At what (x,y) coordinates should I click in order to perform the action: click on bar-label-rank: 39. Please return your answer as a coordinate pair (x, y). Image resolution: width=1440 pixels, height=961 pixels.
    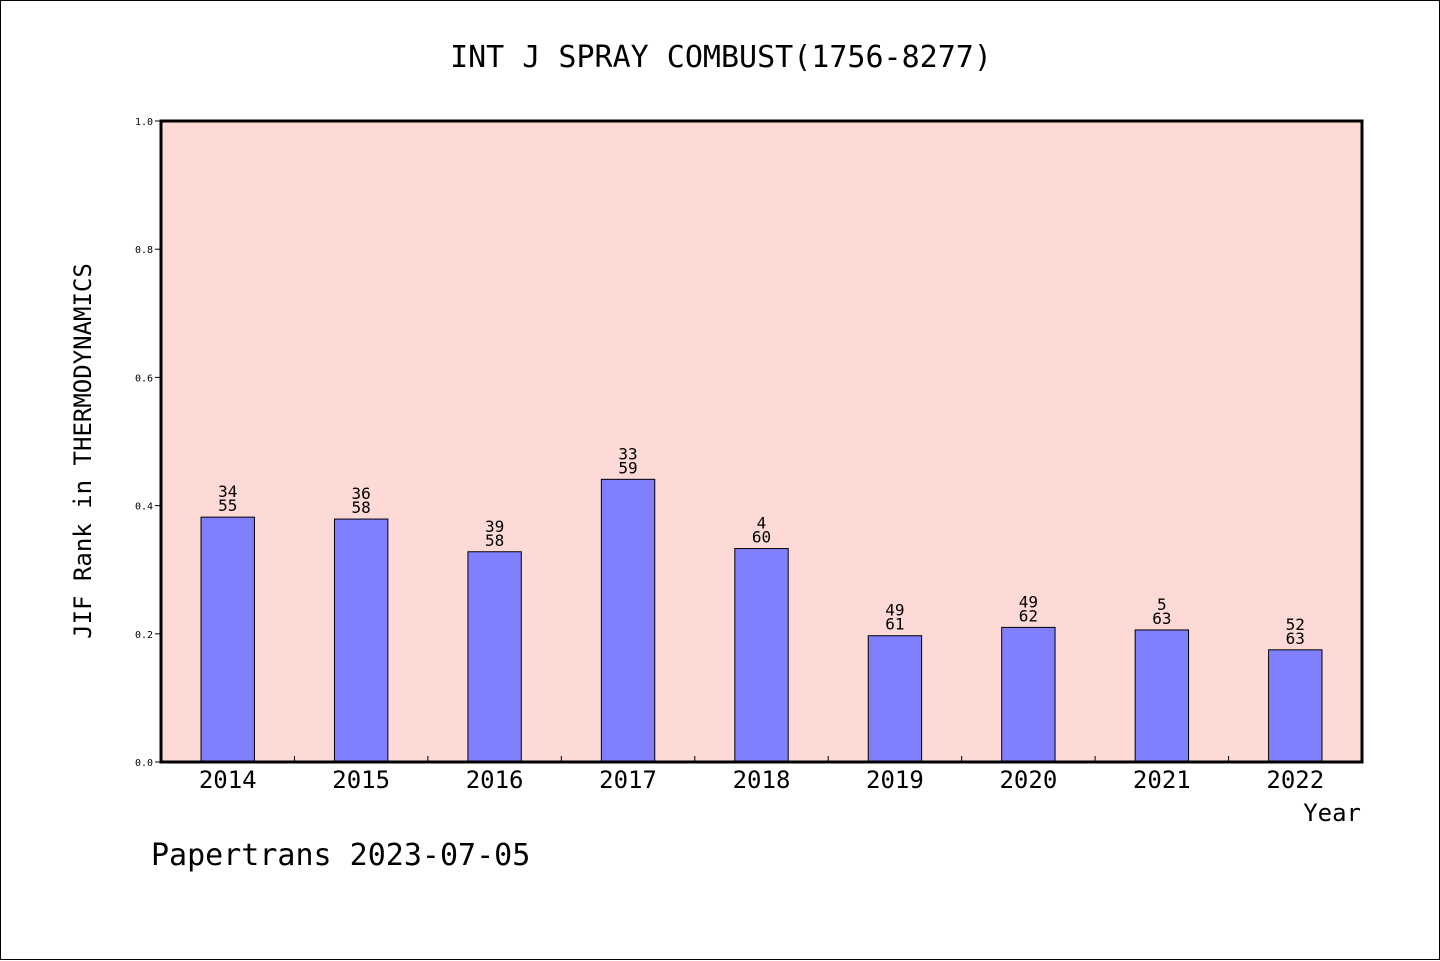
    Looking at the image, I should click on (494, 526).